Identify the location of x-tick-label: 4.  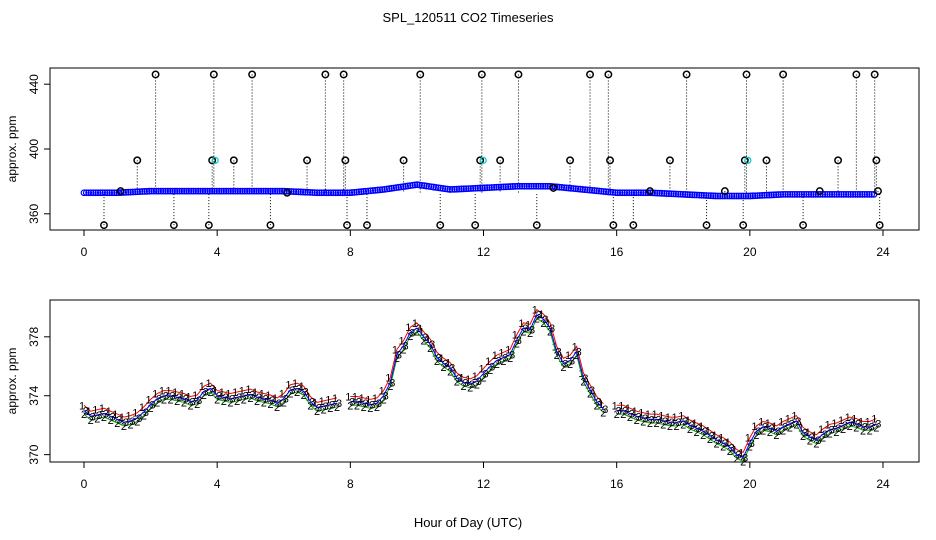
(217, 252).